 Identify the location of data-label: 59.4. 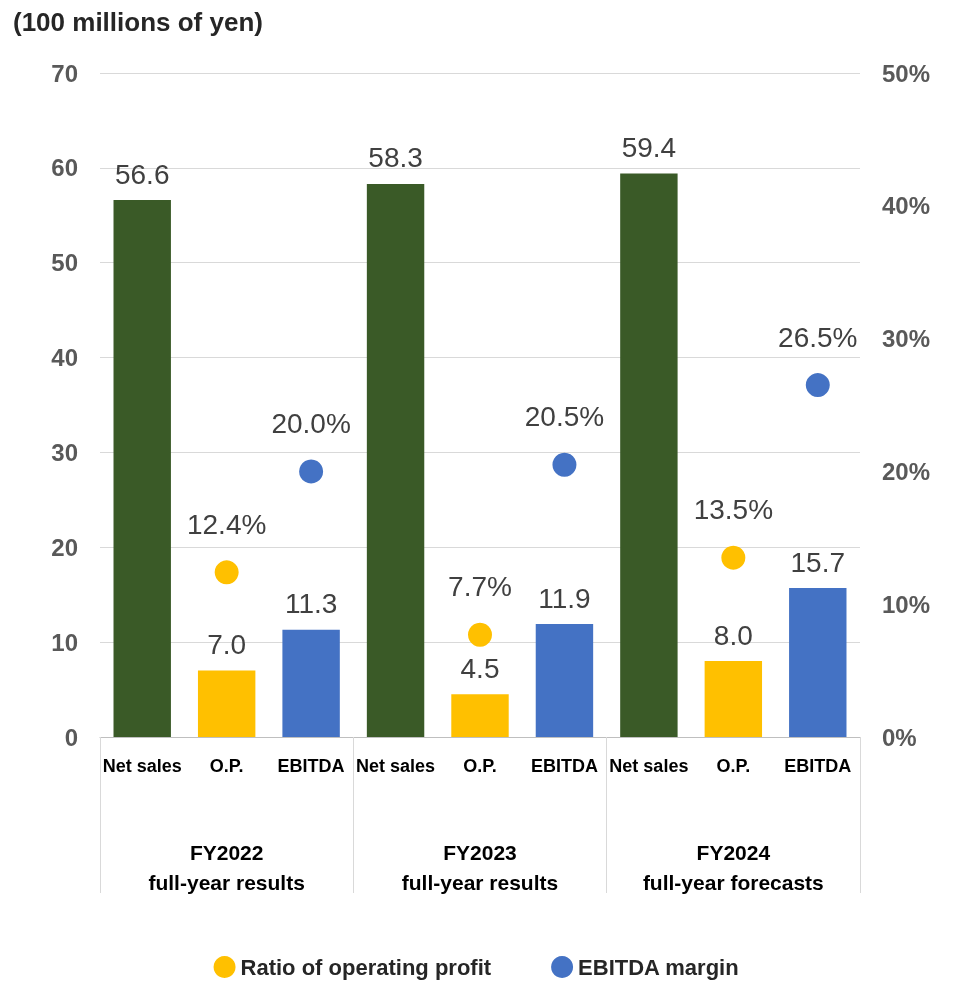
(649, 148).